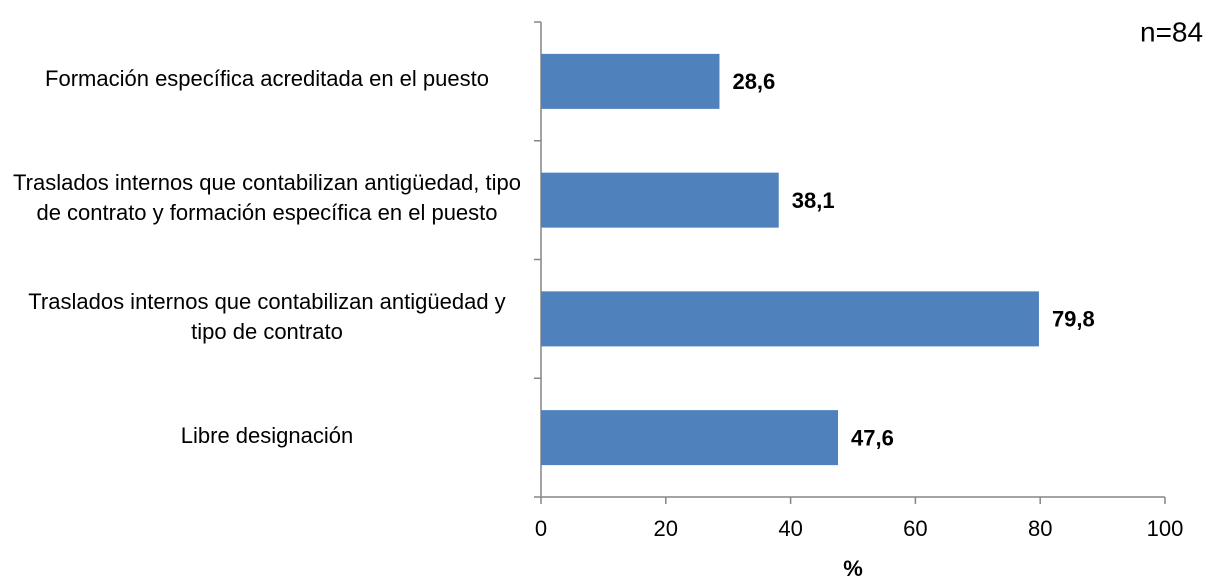 The width and height of the screenshot is (1227, 581). What do you see at coordinates (872, 437) in the screenshot?
I see `data-label: 47,6` at bounding box center [872, 437].